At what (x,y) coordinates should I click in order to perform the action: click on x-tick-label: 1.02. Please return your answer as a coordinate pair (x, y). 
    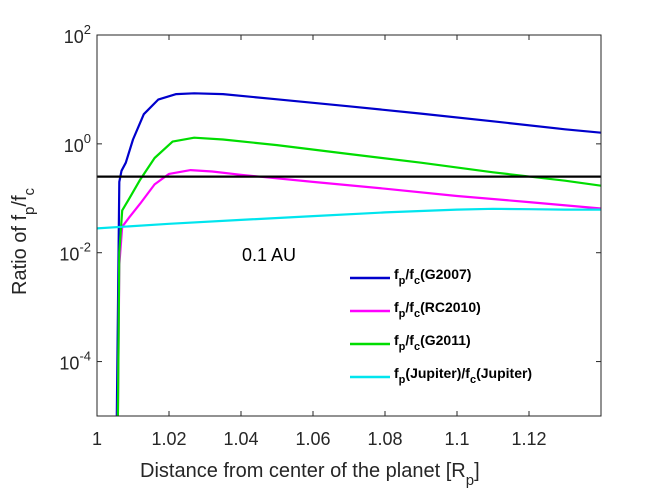
    Looking at the image, I should click on (168, 439).